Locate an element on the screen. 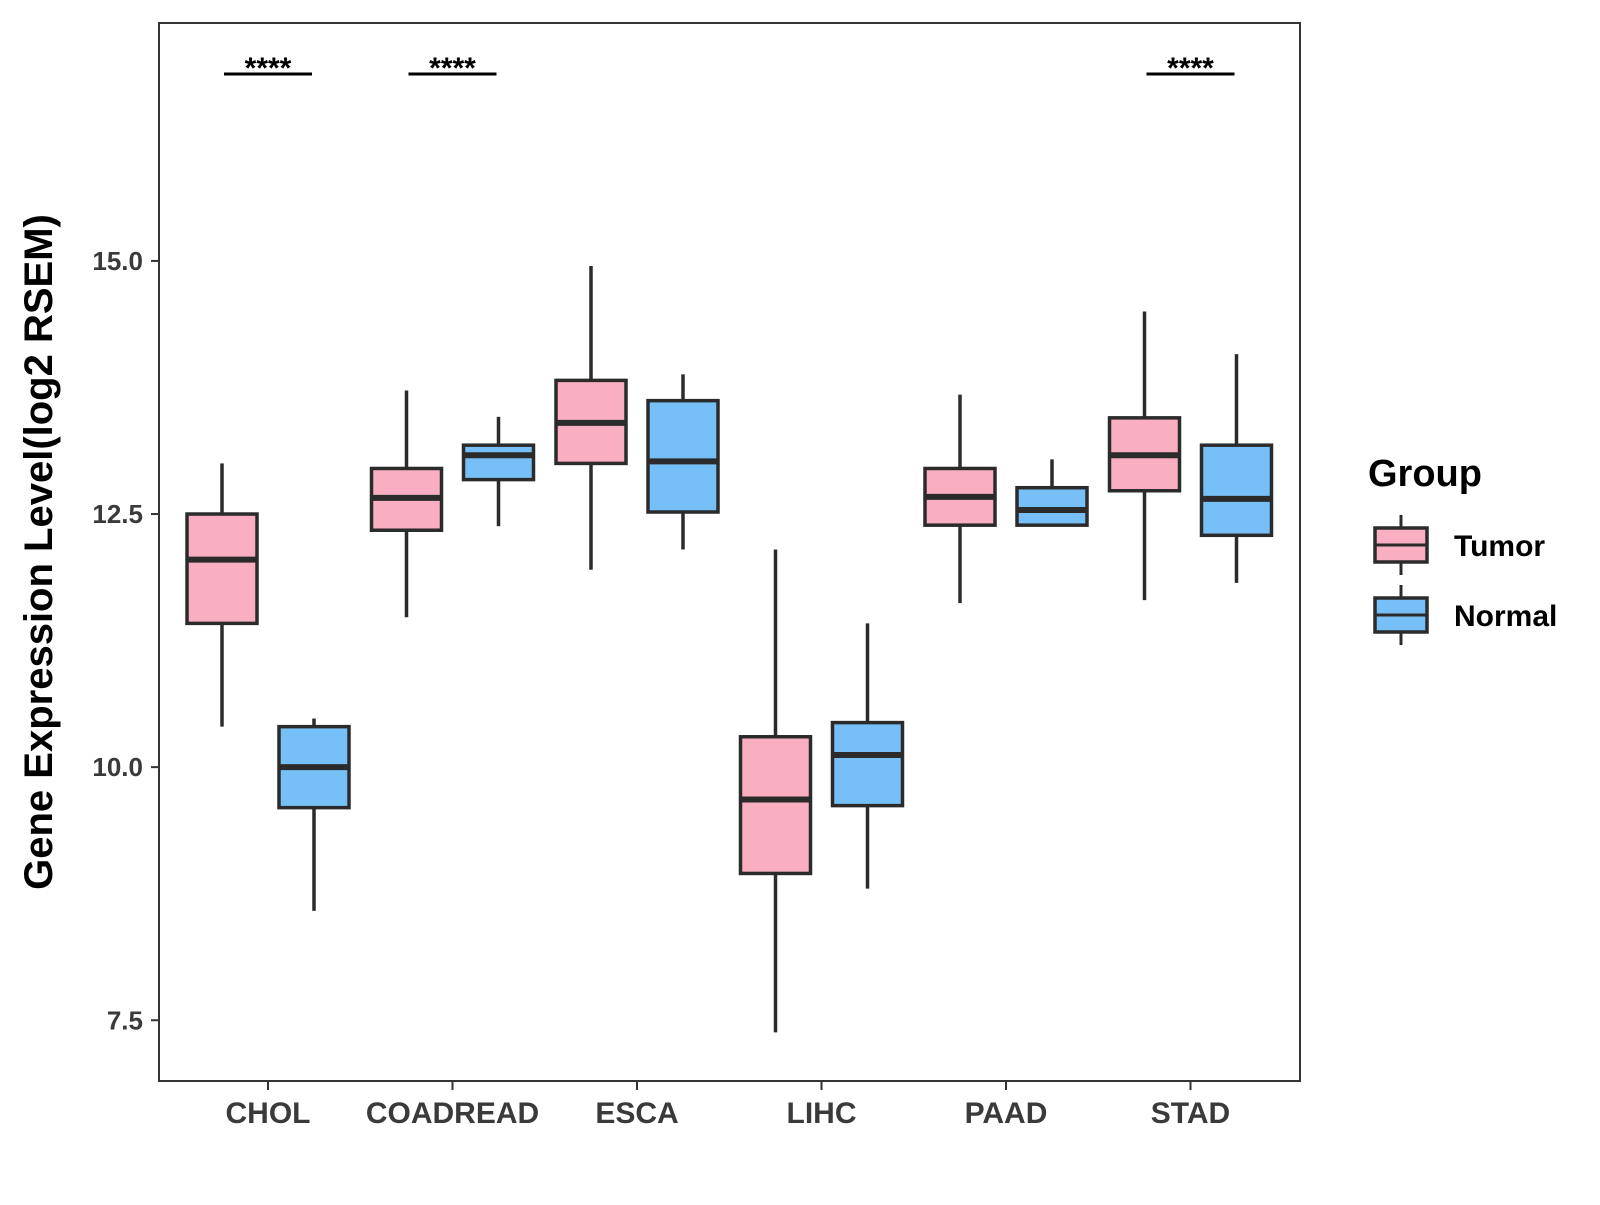 The width and height of the screenshot is (1600, 1205). legend-entry-tumor: Tumor is located at coordinates (1459, 545).